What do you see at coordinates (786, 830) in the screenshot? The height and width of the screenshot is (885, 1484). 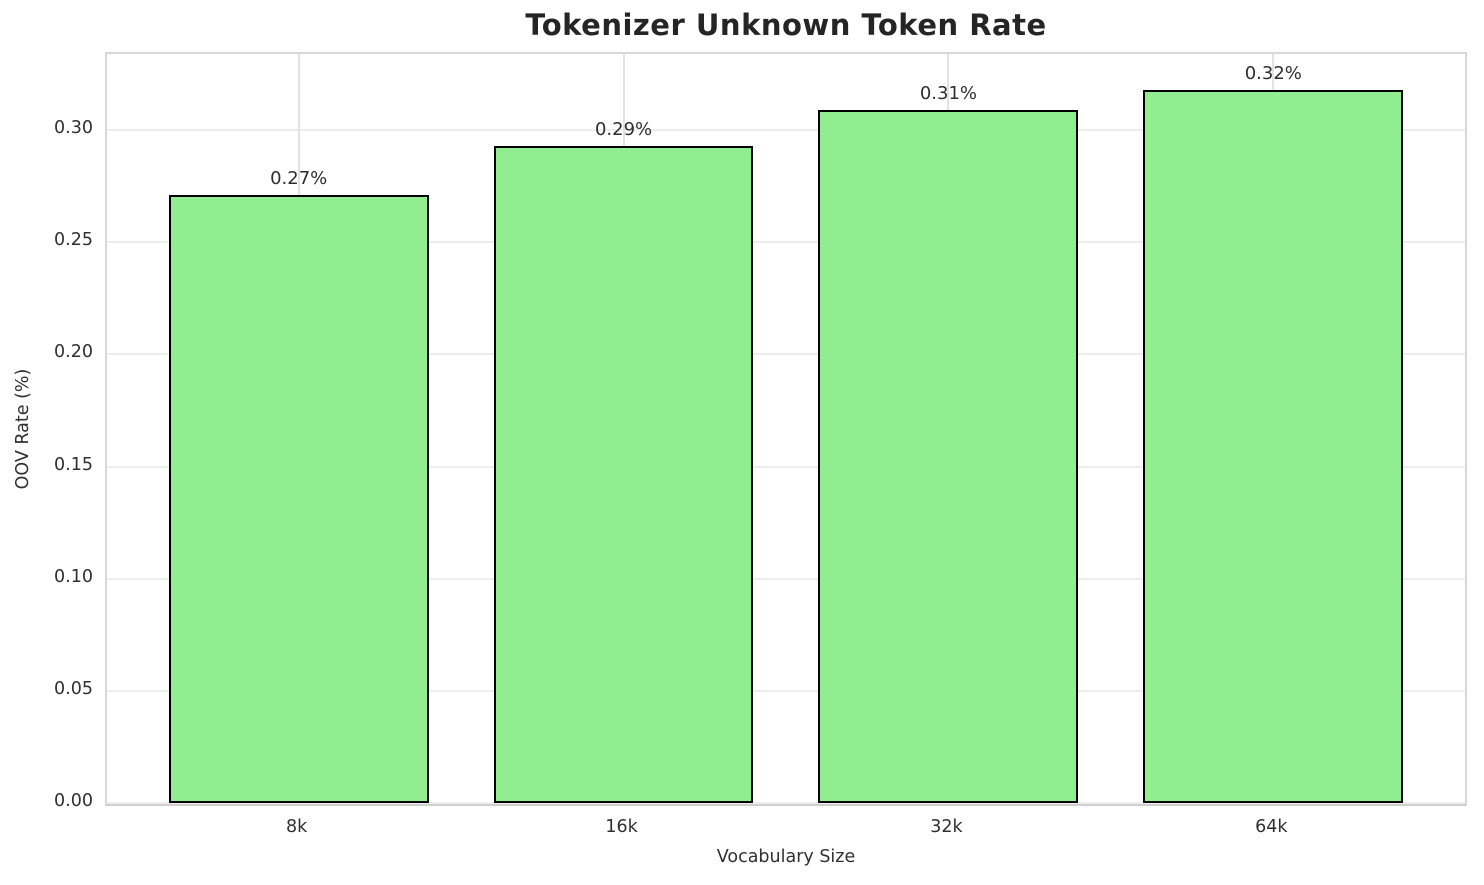 I see `x-axis-ticks: 8k 16k 32k 64k` at bounding box center [786, 830].